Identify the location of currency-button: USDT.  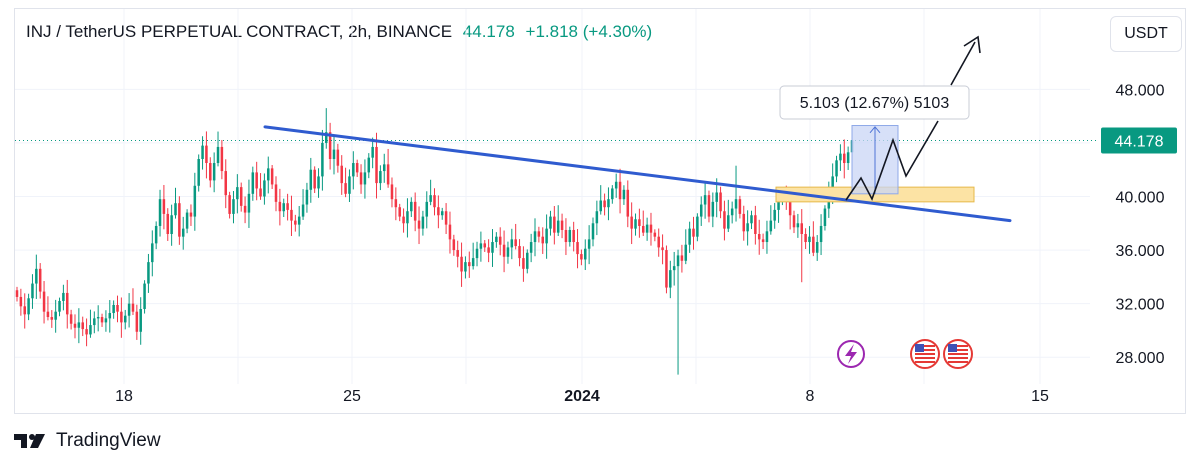
(1146, 34).